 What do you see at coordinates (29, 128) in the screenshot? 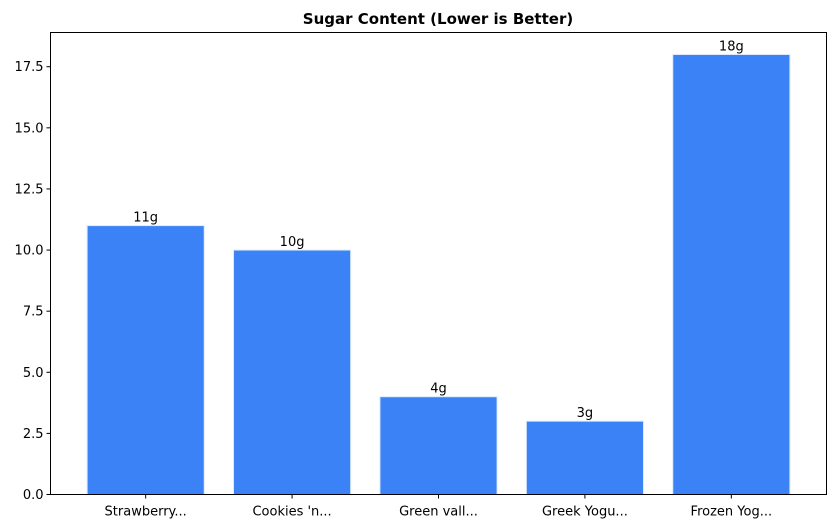
I see `y-tick-label: 15.0` at bounding box center [29, 128].